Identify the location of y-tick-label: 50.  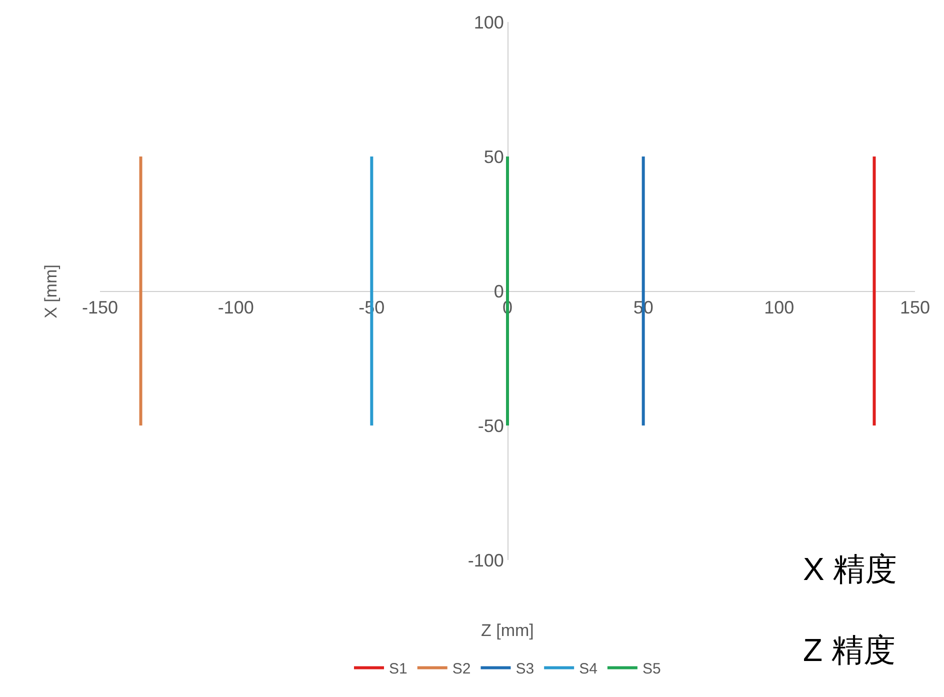
(494, 156).